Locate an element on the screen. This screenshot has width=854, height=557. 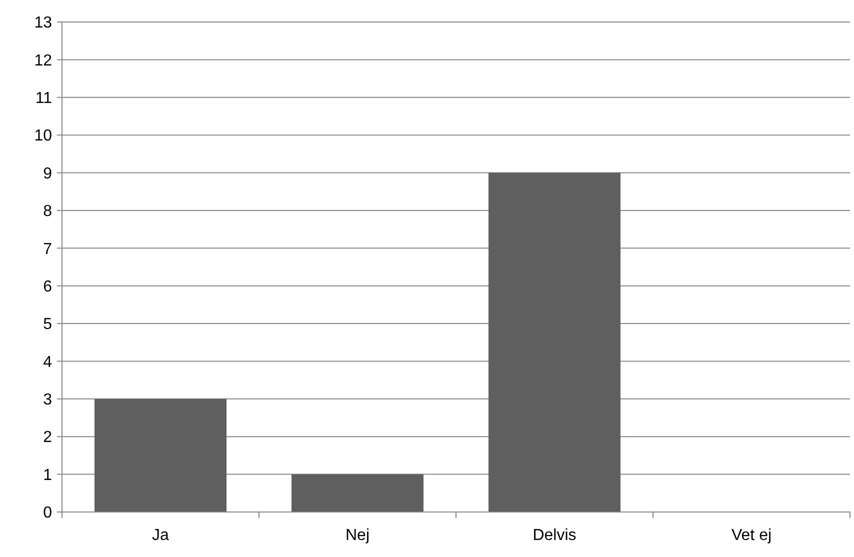
y-tick-label: 10 is located at coordinates (43, 136).